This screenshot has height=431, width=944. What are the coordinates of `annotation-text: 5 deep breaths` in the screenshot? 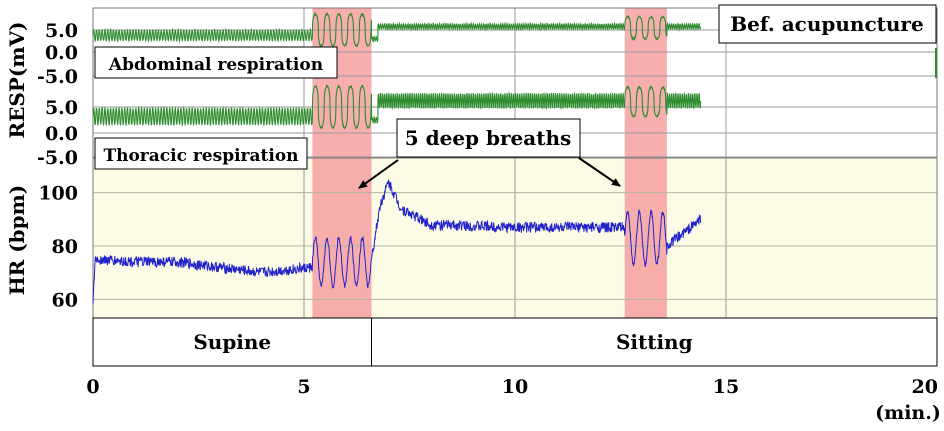 It's located at (488, 138).